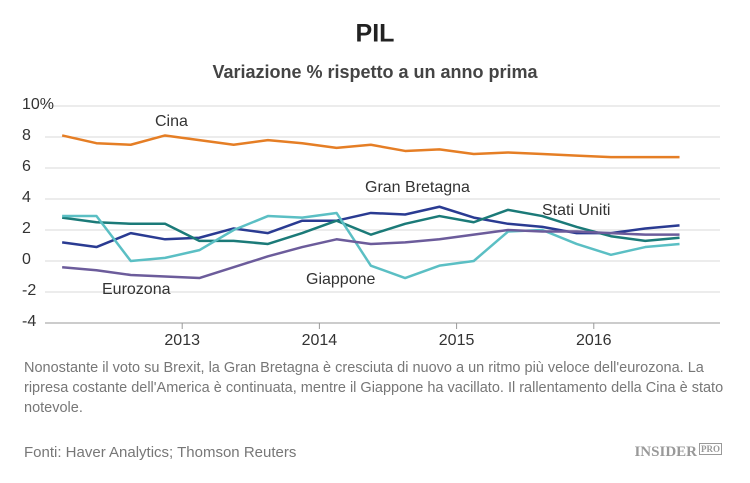 The height and width of the screenshot is (483, 750). Describe the element at coordinates (26, 259) in the screenshot. I see `y-tick-label: 0` at that location.